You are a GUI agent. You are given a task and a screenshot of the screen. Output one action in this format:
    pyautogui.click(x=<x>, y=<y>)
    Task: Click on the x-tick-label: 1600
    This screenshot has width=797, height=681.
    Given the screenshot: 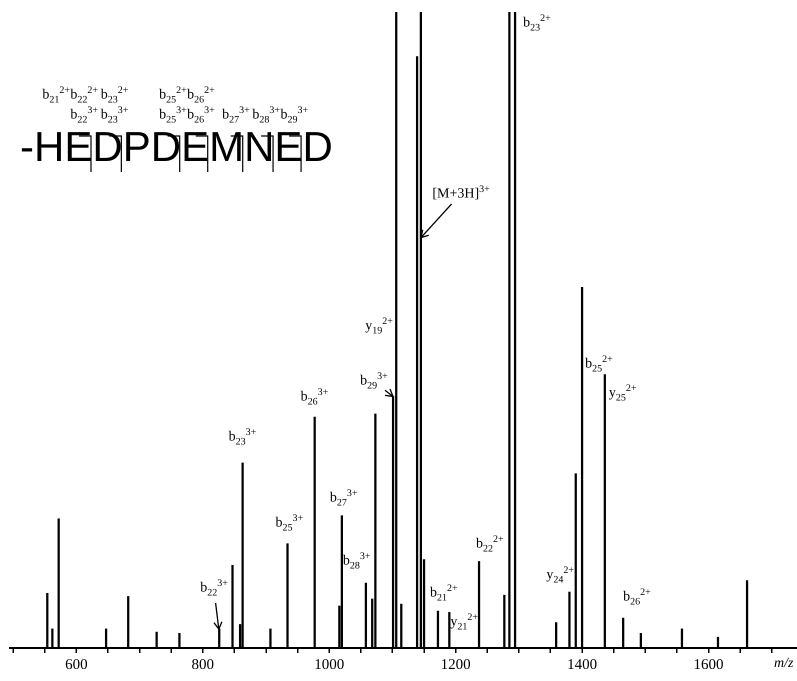 What is the action you would take?
    pyautogui.click(x=709, y=664)
    